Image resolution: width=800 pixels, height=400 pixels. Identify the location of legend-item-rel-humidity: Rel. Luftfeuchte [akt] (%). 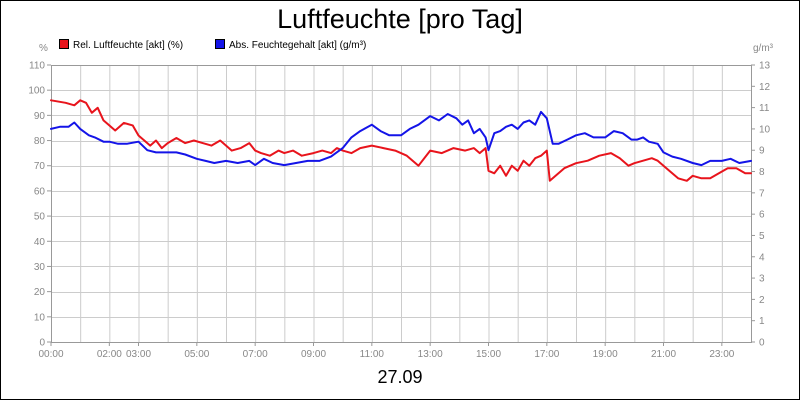
(121, 45).